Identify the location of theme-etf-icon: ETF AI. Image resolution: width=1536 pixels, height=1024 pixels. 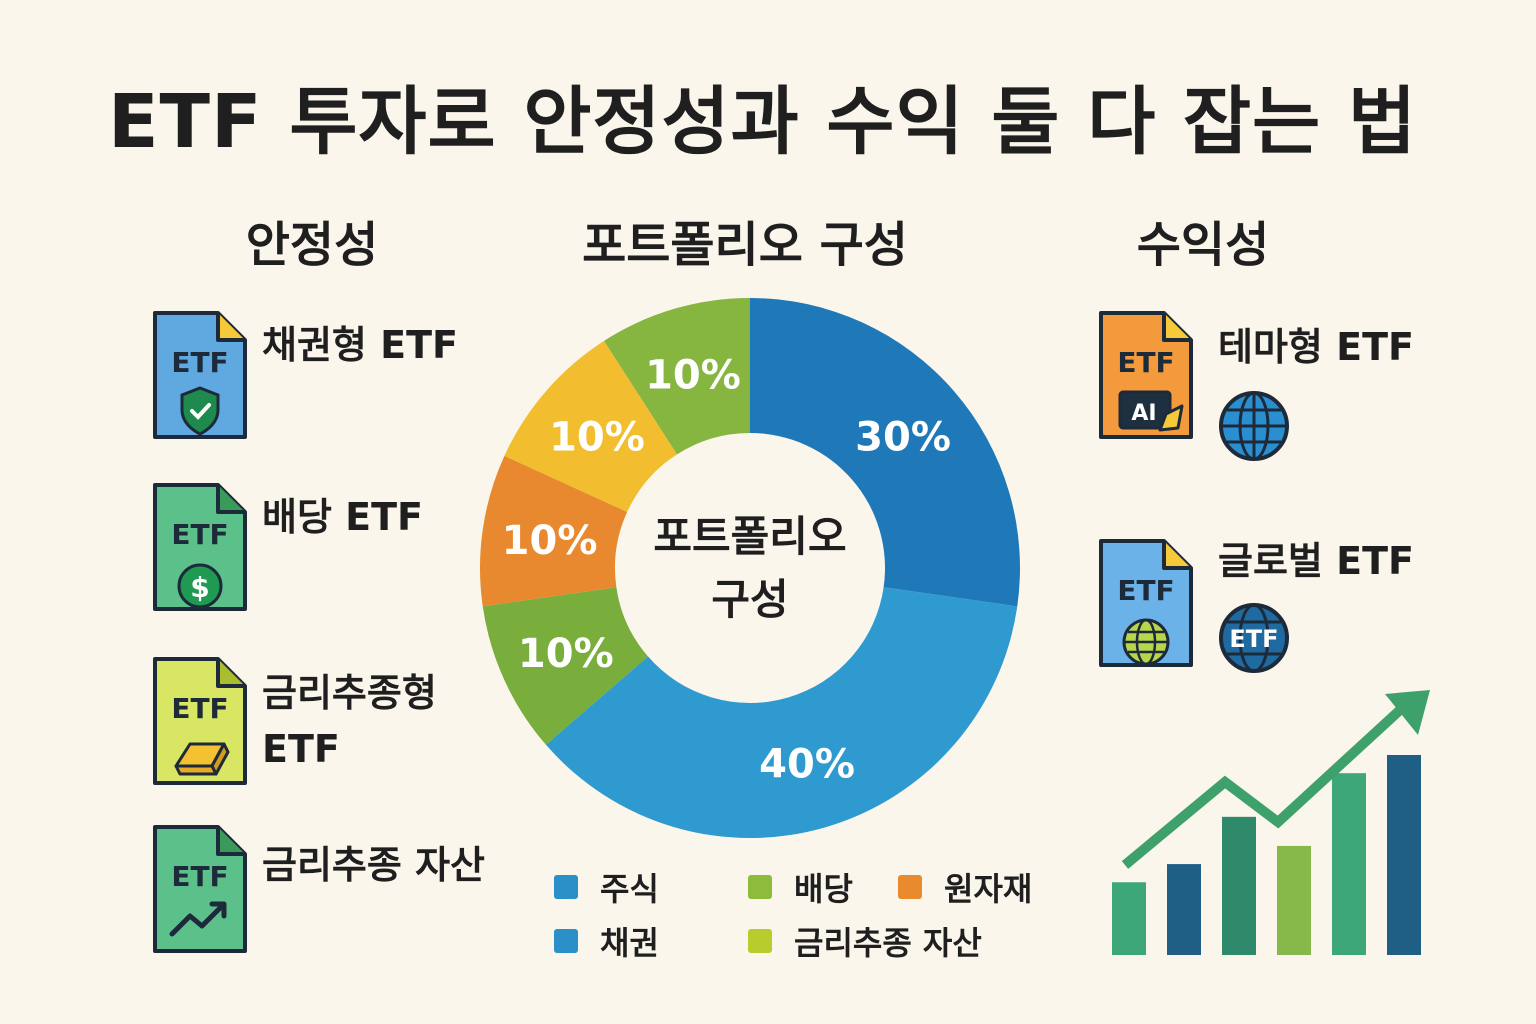
(1146, 375).